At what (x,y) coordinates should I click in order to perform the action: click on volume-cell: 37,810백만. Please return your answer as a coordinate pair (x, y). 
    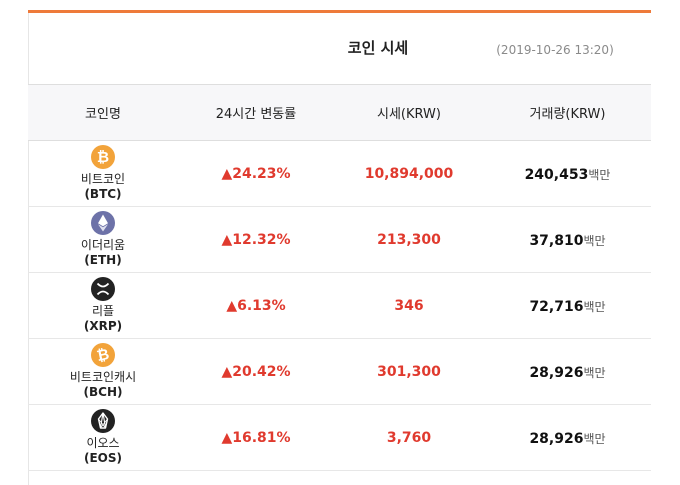
    Looking at the image, I should click on (567, 239).